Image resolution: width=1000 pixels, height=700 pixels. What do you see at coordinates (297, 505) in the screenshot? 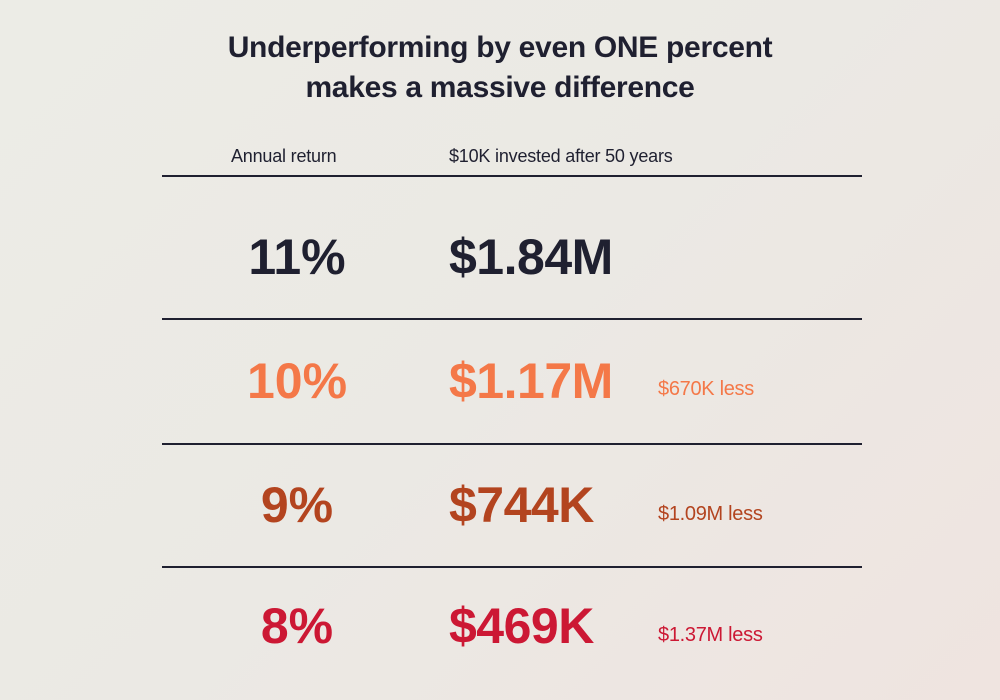
I see `rate: 9%` at bounding box center [297, 505].